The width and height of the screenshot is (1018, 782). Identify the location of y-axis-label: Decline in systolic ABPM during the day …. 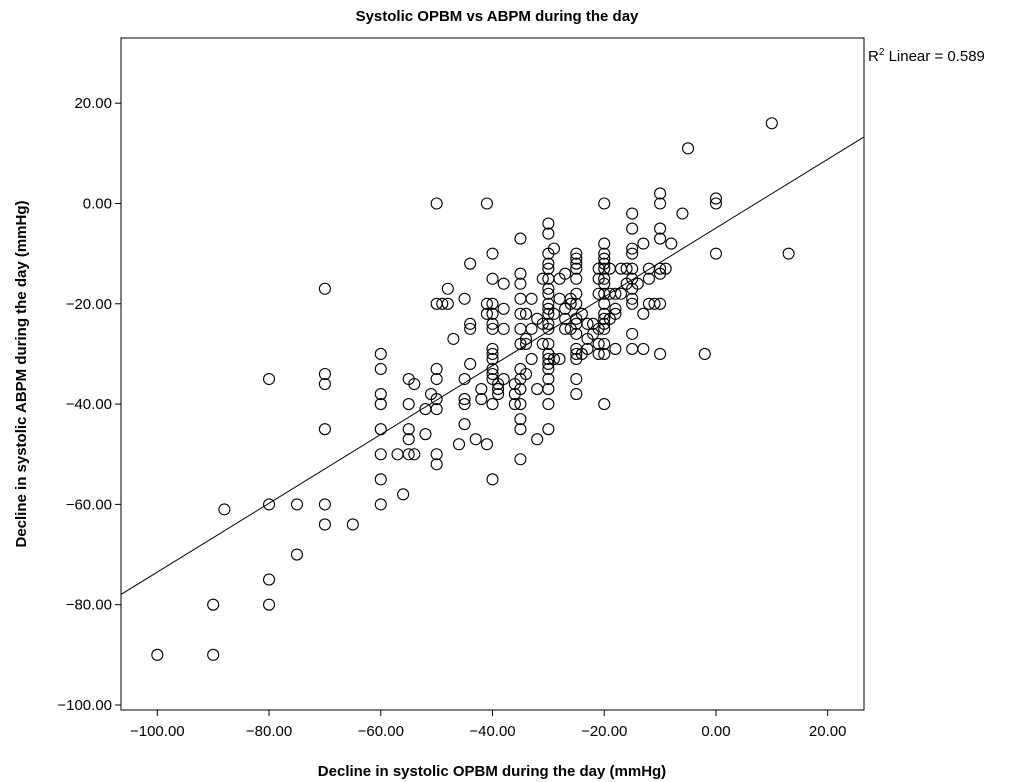
(21, 374).